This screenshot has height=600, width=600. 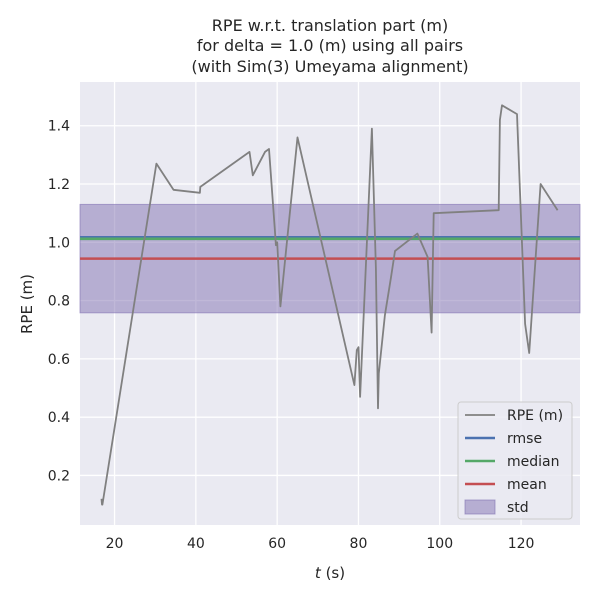 What do you see at coordinates (59, 127) in the screenshot?
I see `y-tick-label: 1.4` at bounding box center [59, 127].